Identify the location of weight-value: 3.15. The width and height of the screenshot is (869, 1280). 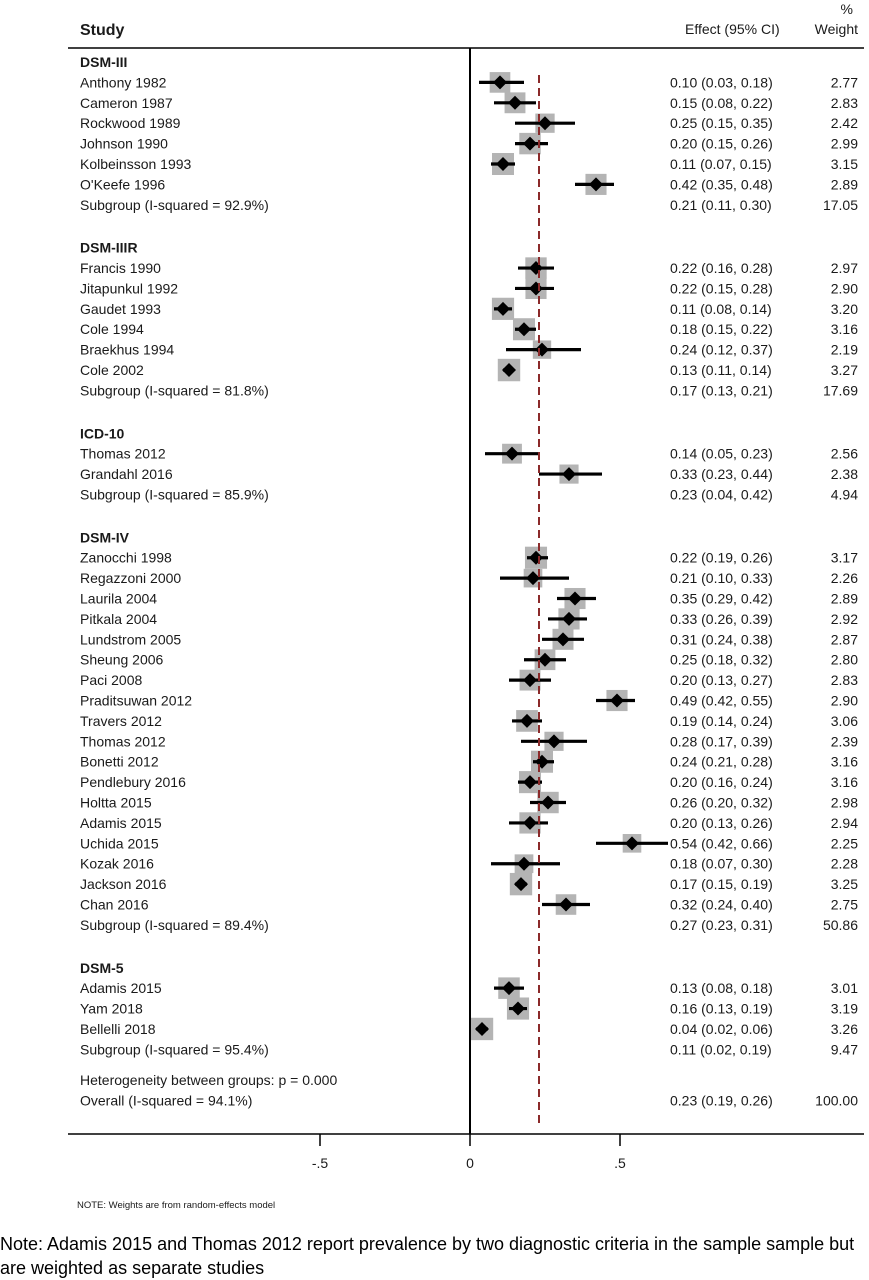
(844, 164).